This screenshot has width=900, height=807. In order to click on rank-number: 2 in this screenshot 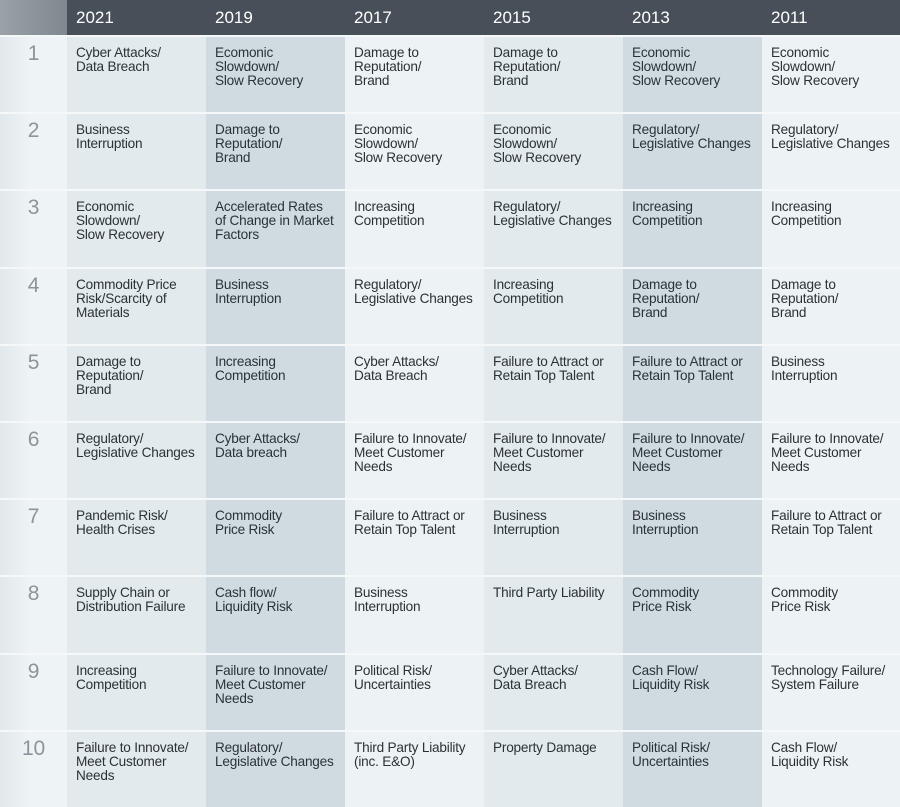, I will do `click(33, 151)`.